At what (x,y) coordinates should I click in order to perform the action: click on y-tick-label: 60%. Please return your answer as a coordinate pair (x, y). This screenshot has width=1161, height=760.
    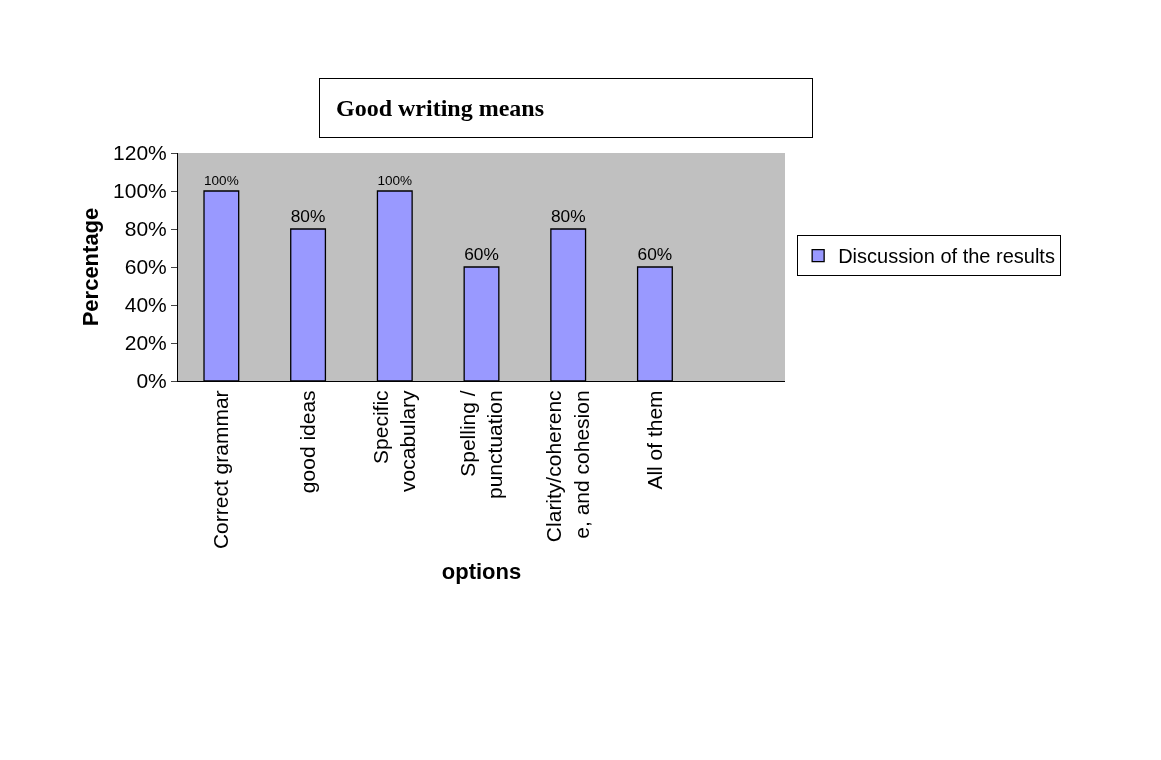
    Looking at the image, I should click on (145, 267).